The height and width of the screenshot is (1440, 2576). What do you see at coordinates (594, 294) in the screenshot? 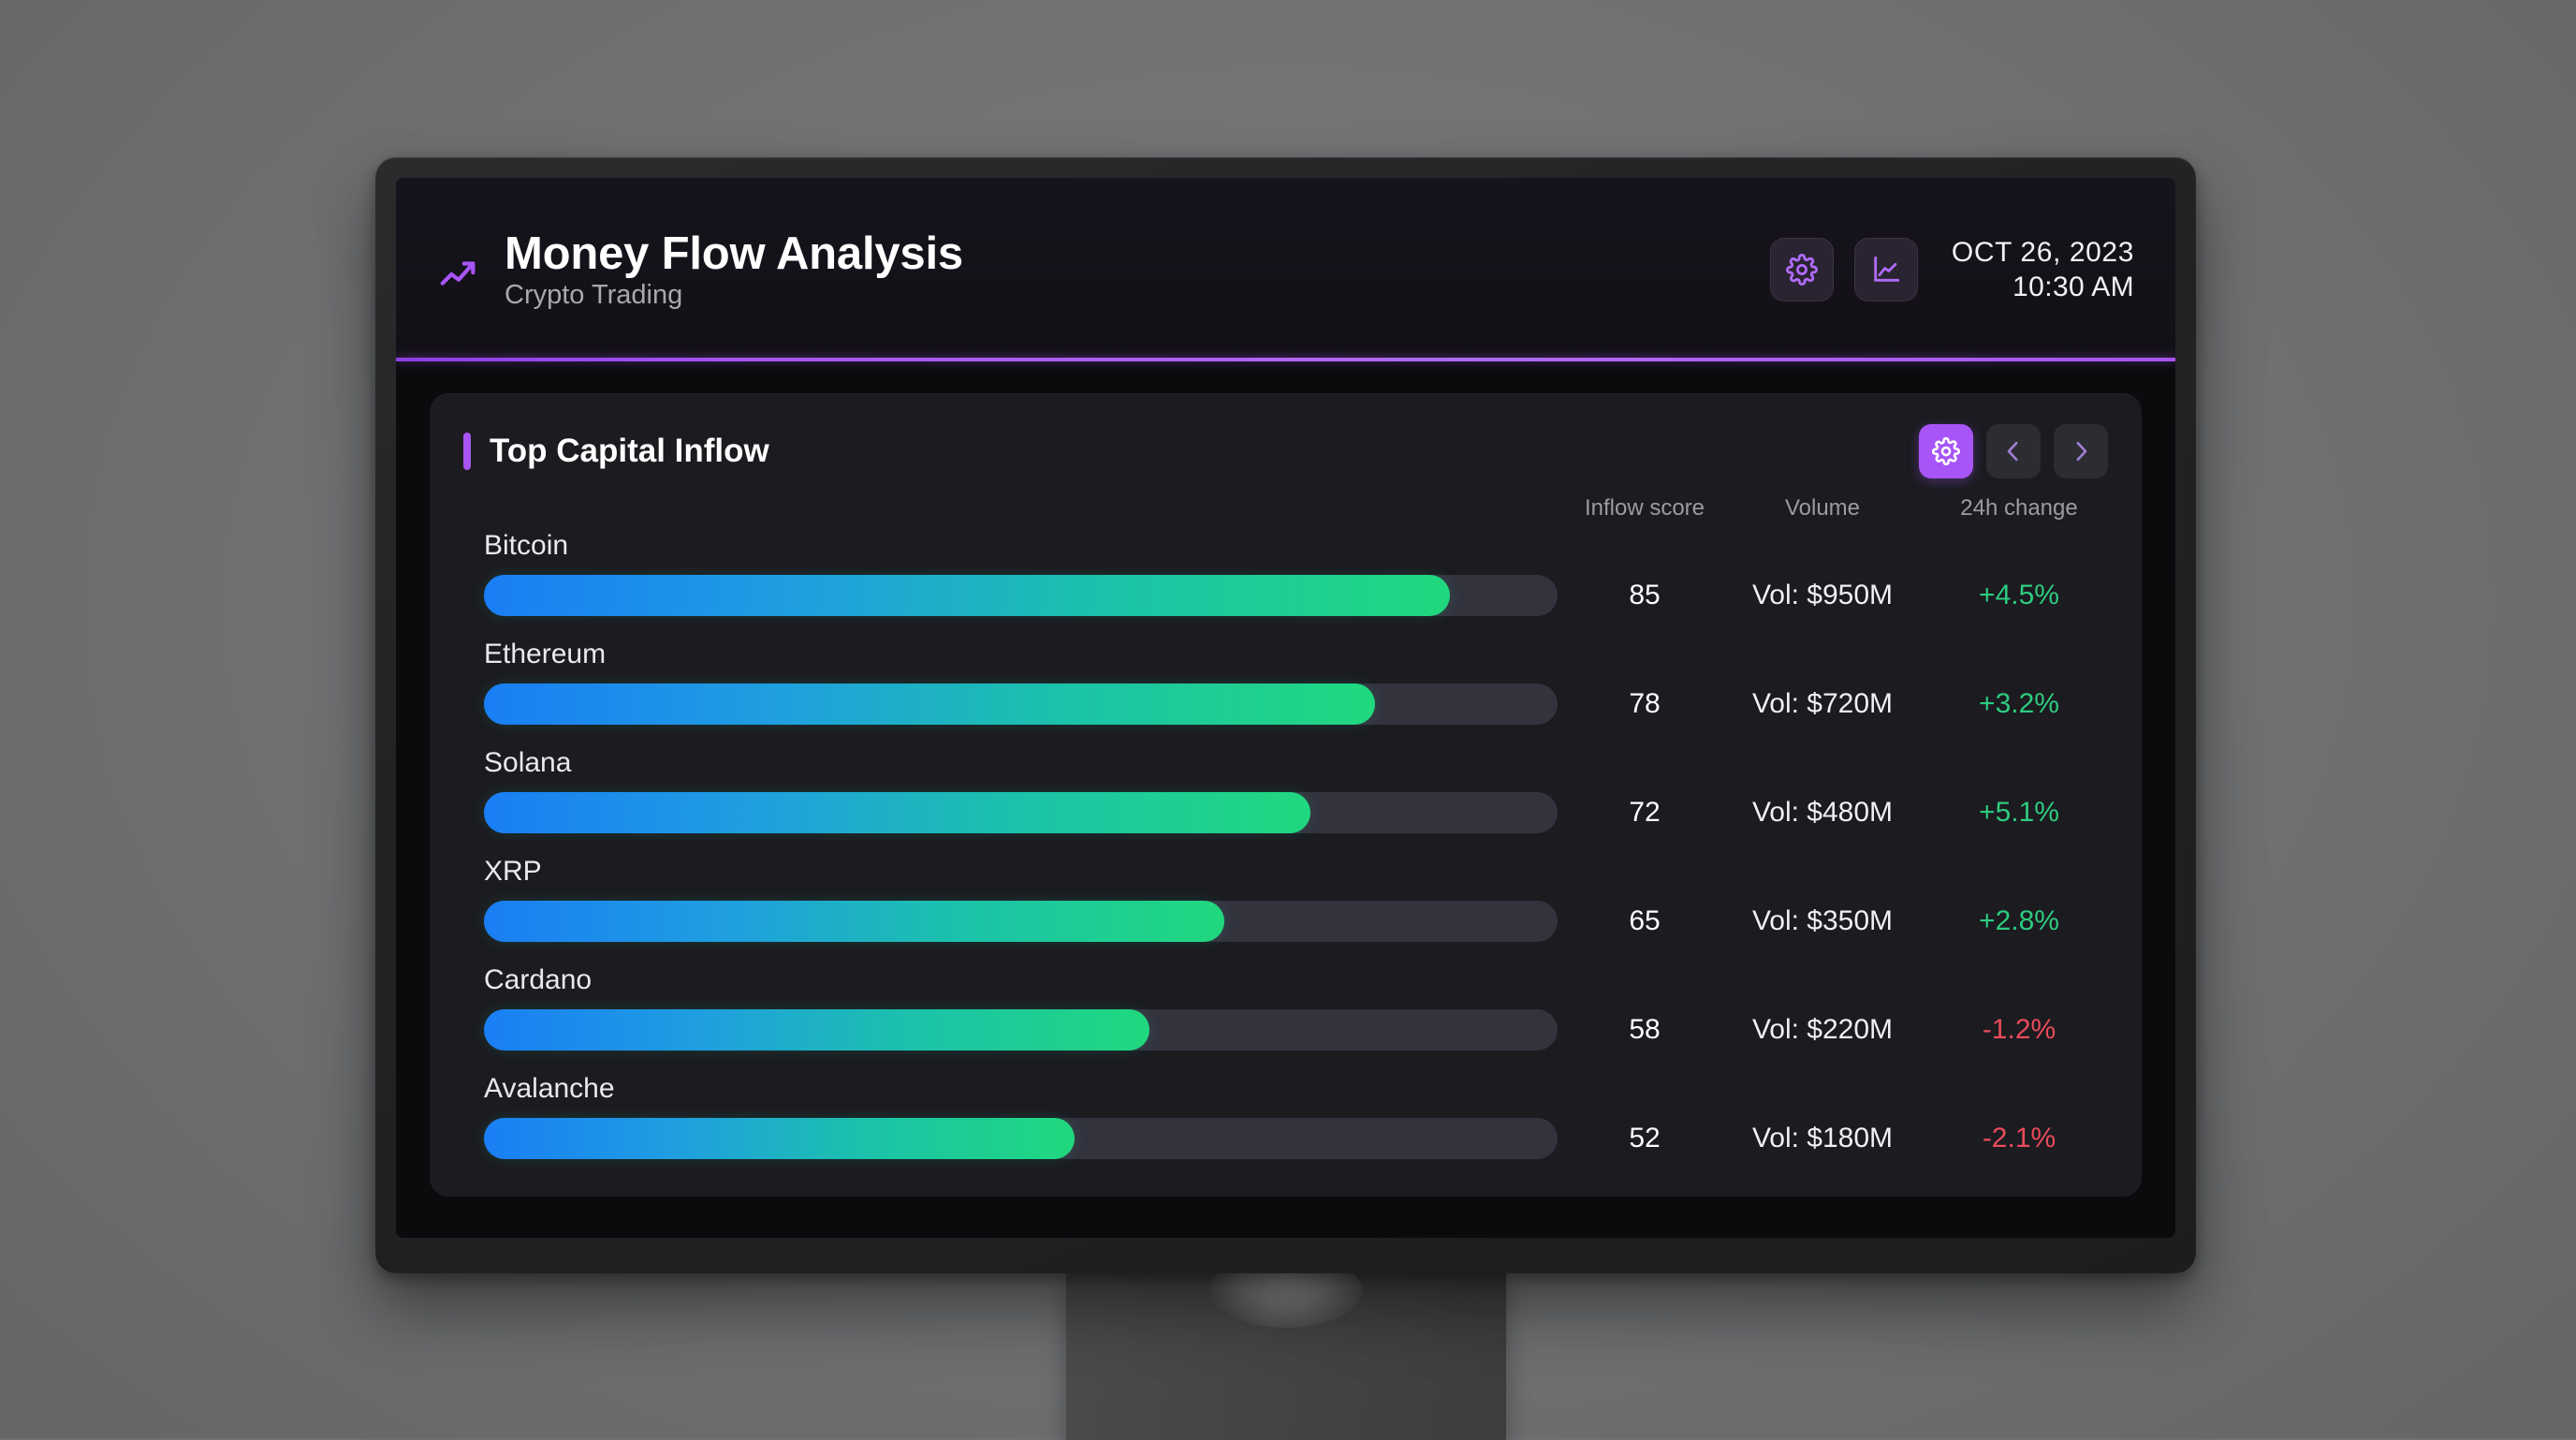
I see `page-subtitle: Crypto Trading` at bounding box center [594, 294].